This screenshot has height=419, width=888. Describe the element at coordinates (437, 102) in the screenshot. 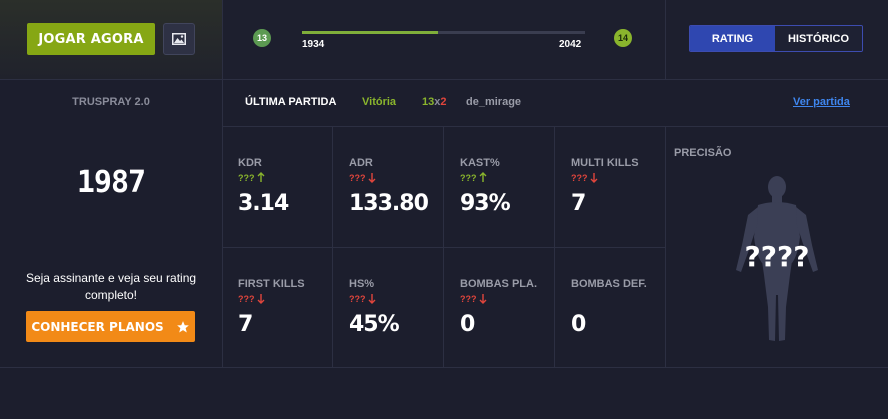

I see `score-separator: x` at that location.